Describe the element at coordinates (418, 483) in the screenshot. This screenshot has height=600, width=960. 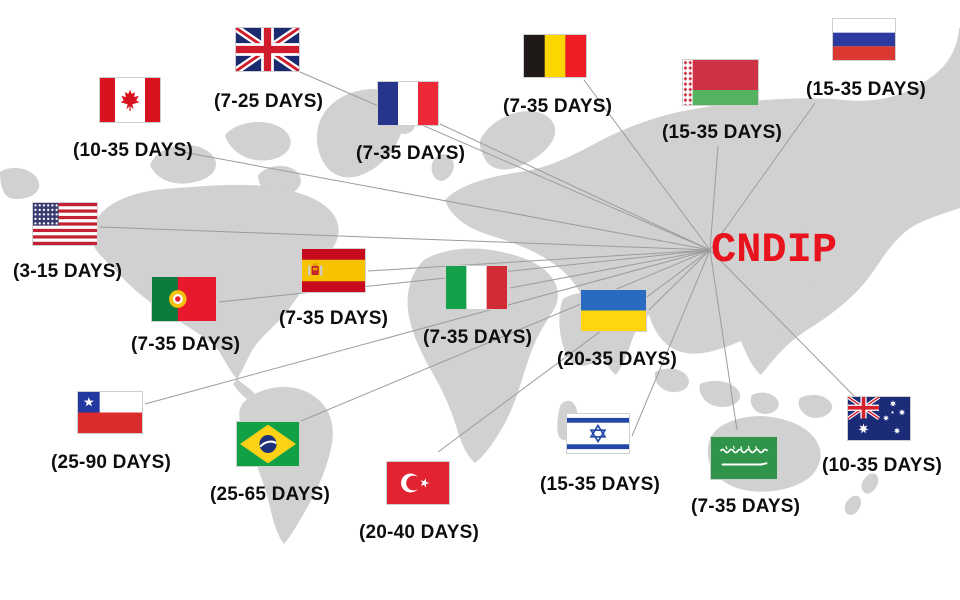
I see `turkey-flag-icon` at that location.